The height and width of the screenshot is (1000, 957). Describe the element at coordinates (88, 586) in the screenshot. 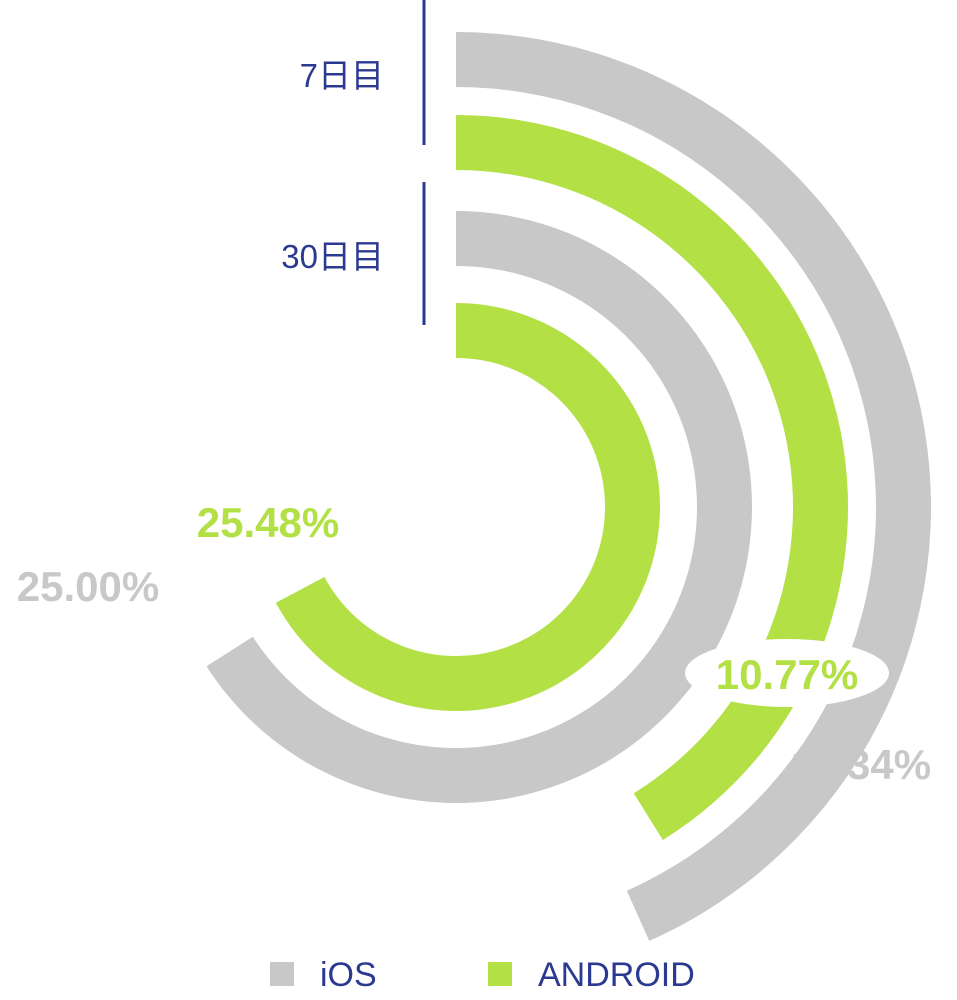

I see `value-label-30-ios: 25.00%` at that location.